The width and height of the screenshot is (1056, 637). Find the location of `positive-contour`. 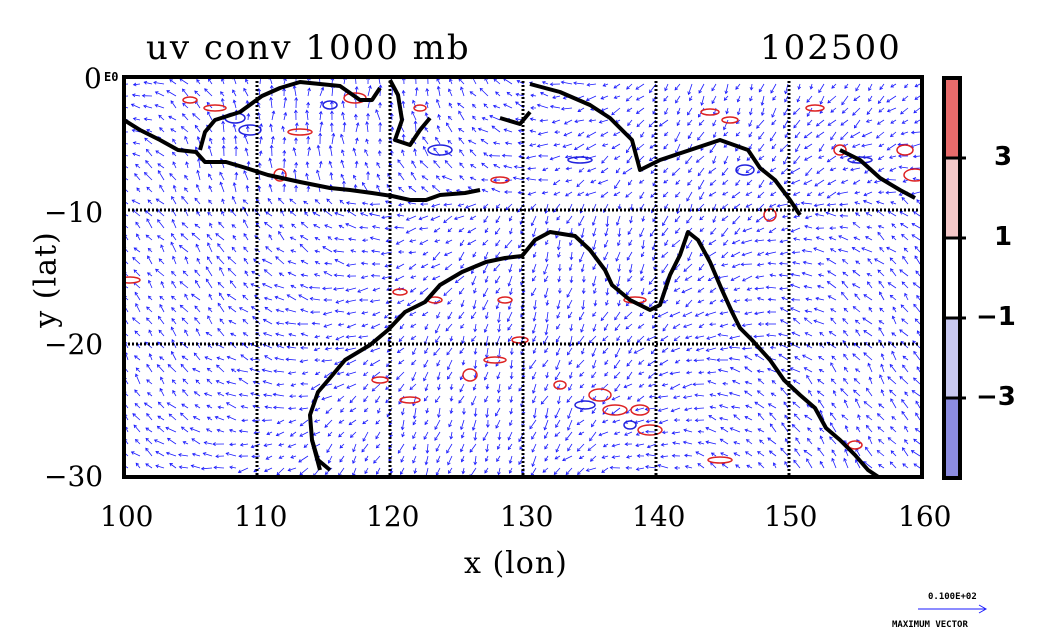

positive-contour is located at coordinates (495, 360).